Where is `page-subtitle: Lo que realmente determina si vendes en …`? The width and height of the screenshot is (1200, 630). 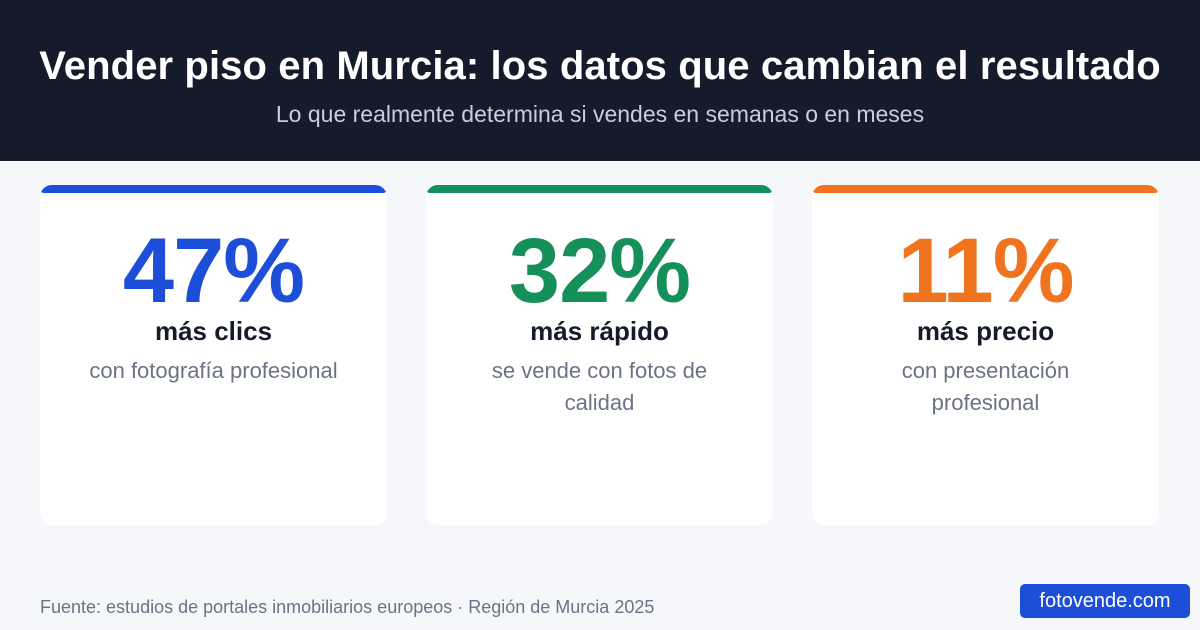 page-subtitle: Lo que realmente determina si vendes en … is located at coordinates (600, 114).